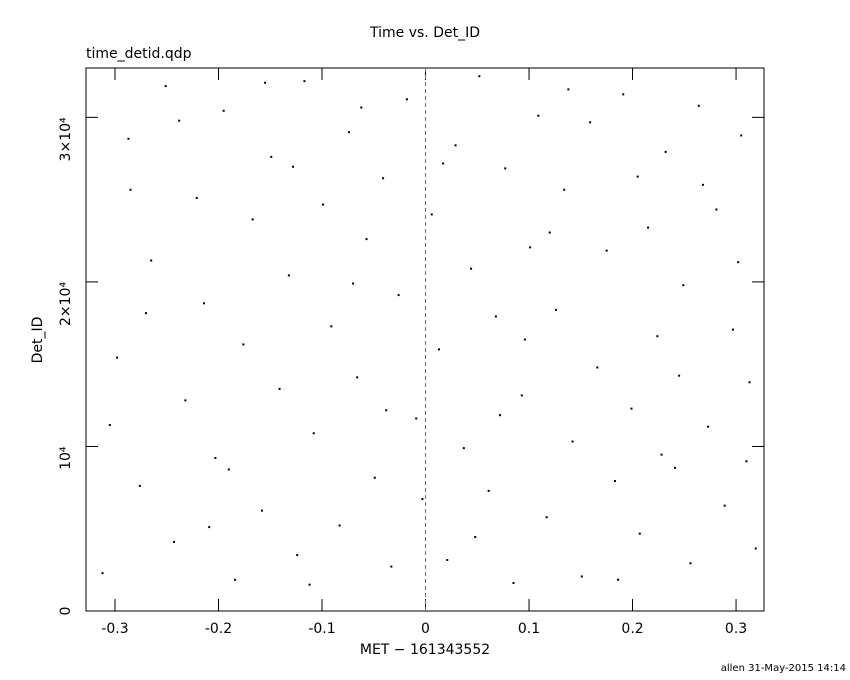  I want to click on y-axis-label: Det_ID, so click(38, 340).